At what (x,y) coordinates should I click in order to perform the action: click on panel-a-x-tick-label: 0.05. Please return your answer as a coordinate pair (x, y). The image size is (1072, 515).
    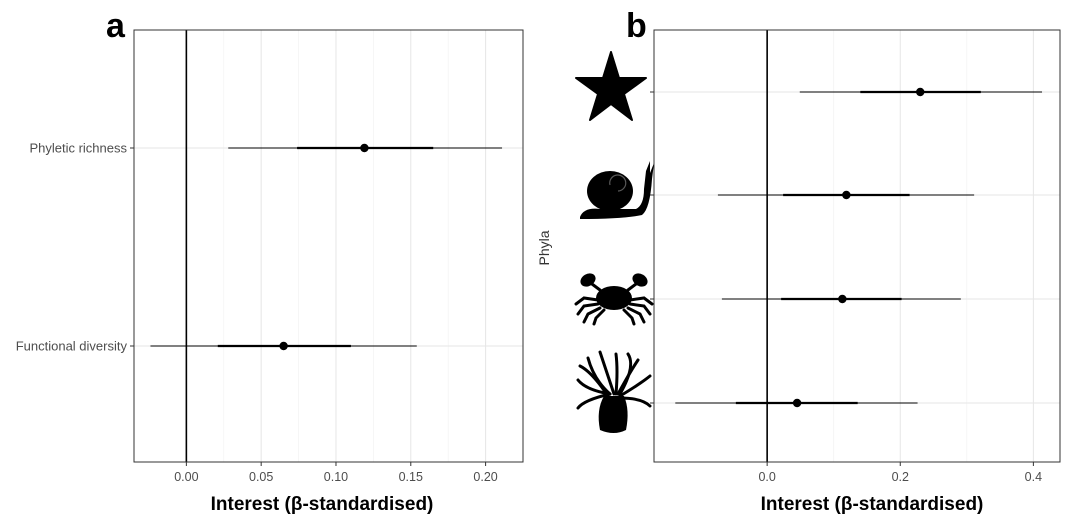
    Looking at the image, I should click on (261, 477).